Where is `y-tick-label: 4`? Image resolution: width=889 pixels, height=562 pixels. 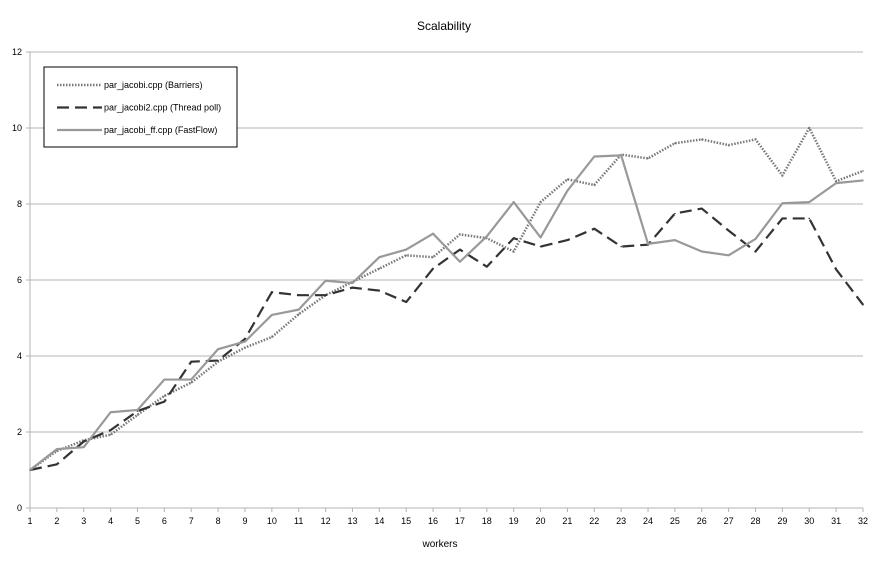 y-tick-label: 4 is located at coordinates (19, 356).